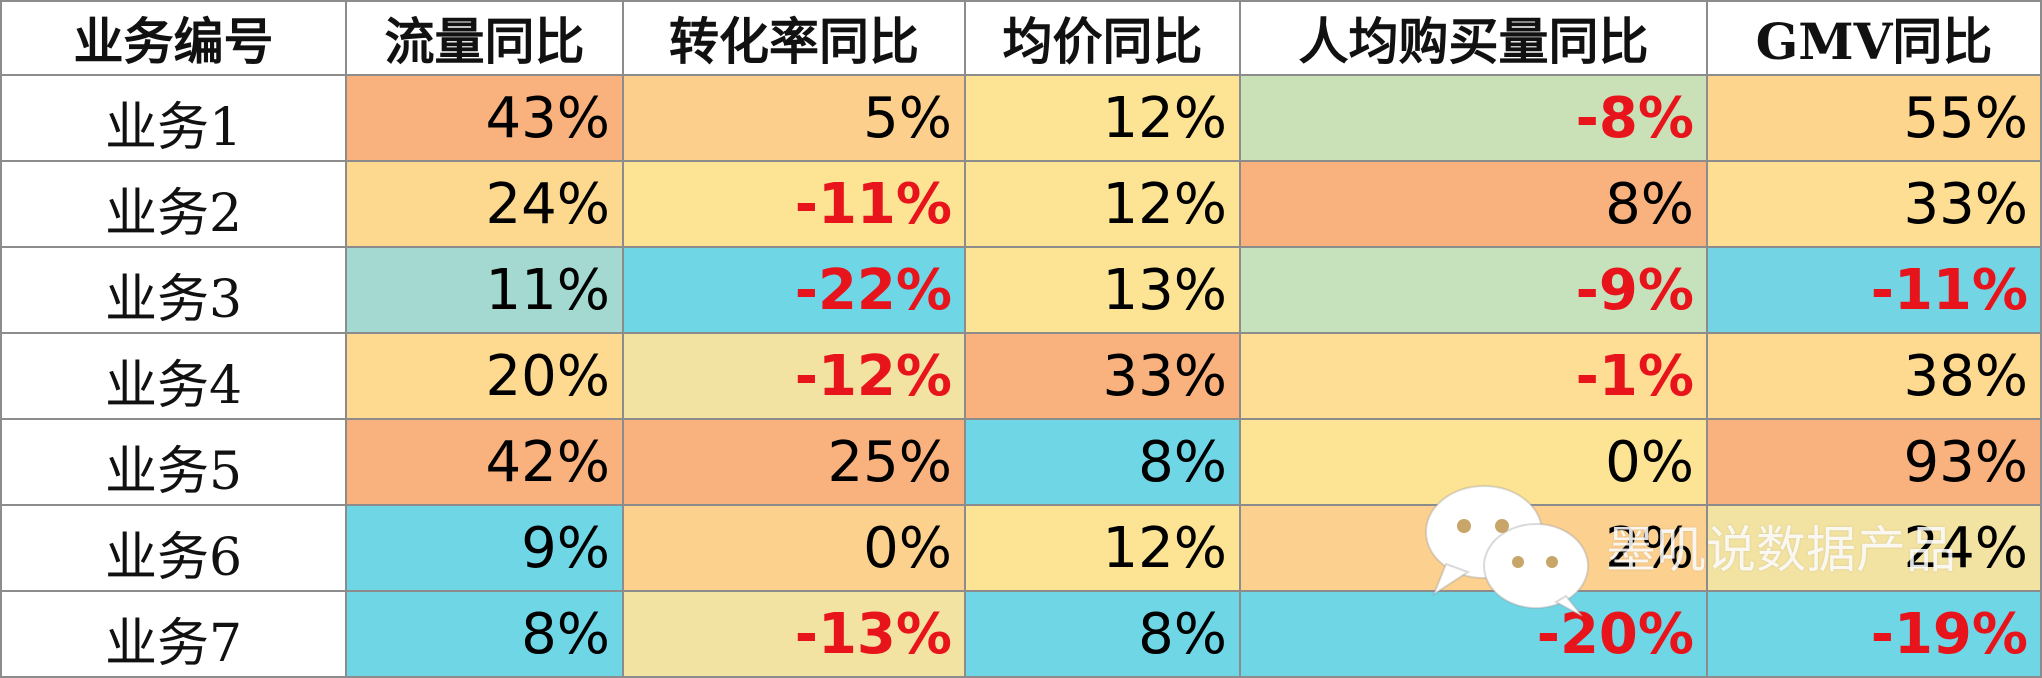 The image size is (2042, 678). What do you see at coordinates (1473, 290) in the screenshot?
I see `value-cell: -9%` at bounding box center [1473, 290].